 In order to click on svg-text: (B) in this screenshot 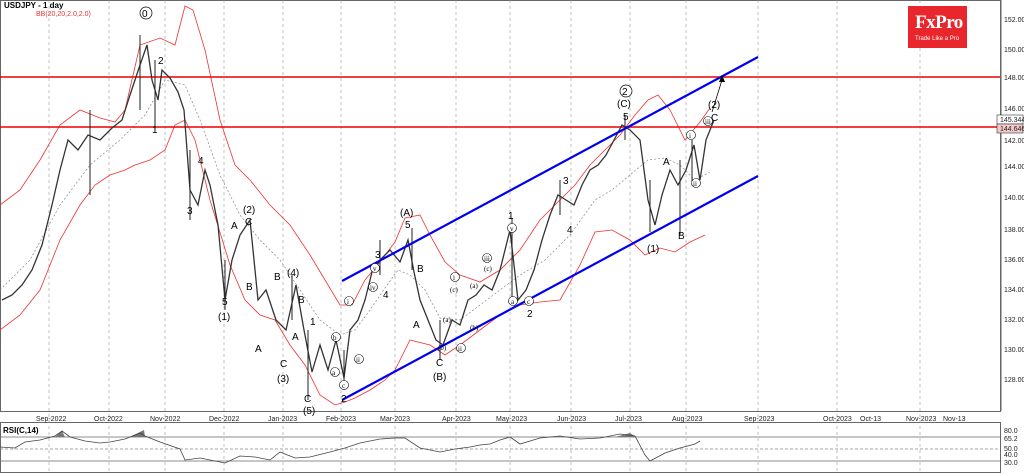, I will do `click(439, 377)`.